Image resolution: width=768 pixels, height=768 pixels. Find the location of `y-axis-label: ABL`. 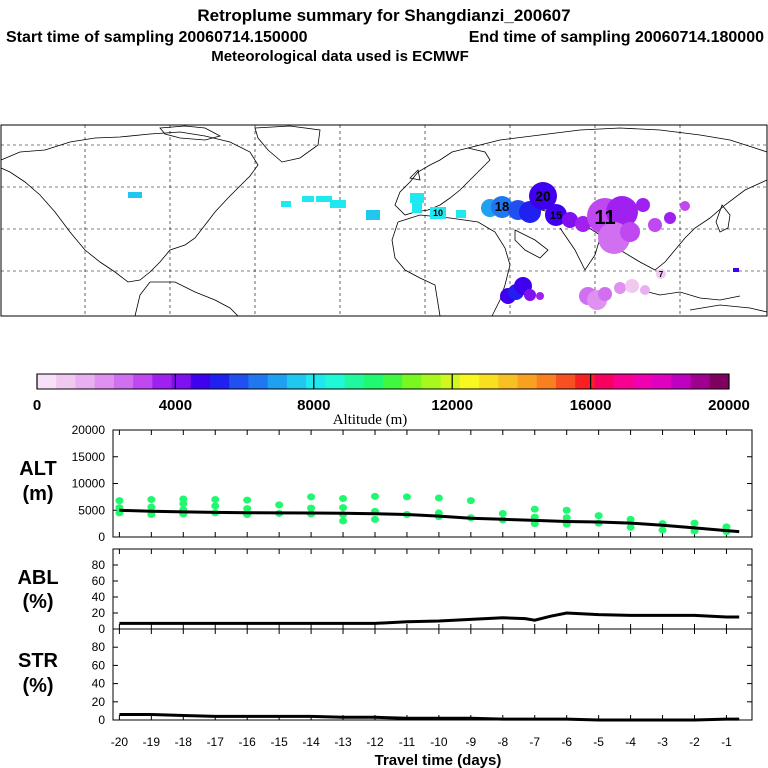

y-axis-label: ABL is located at coordinates (37, 578).